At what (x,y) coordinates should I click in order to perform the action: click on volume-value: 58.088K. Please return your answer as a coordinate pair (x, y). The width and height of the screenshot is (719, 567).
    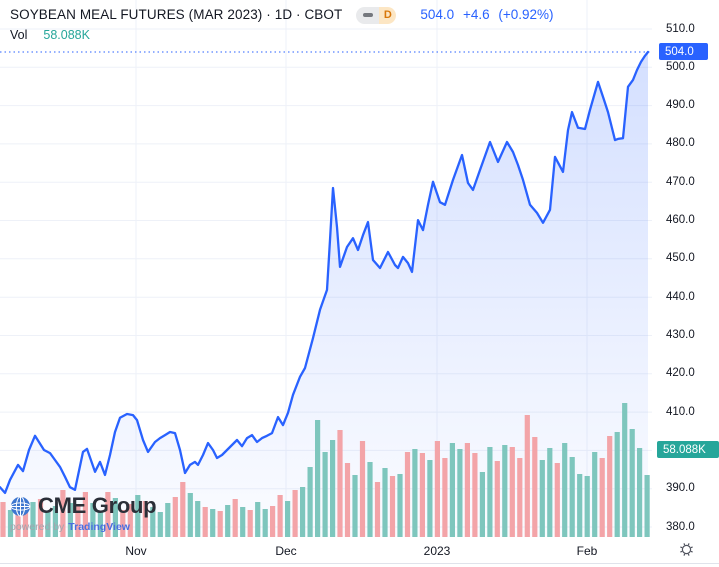
    Looking at the image, I should click on (66, 35).